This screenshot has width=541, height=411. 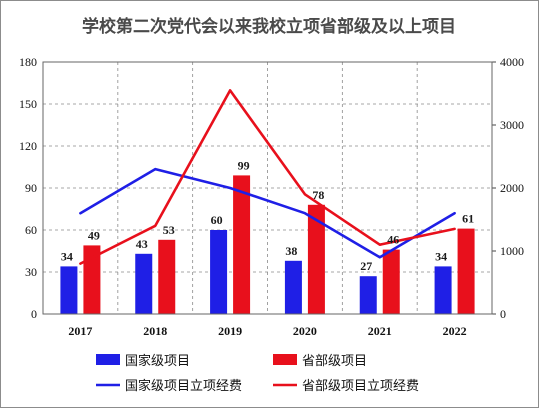 I want to click on data-label: 61, so click(x=468, y=219).